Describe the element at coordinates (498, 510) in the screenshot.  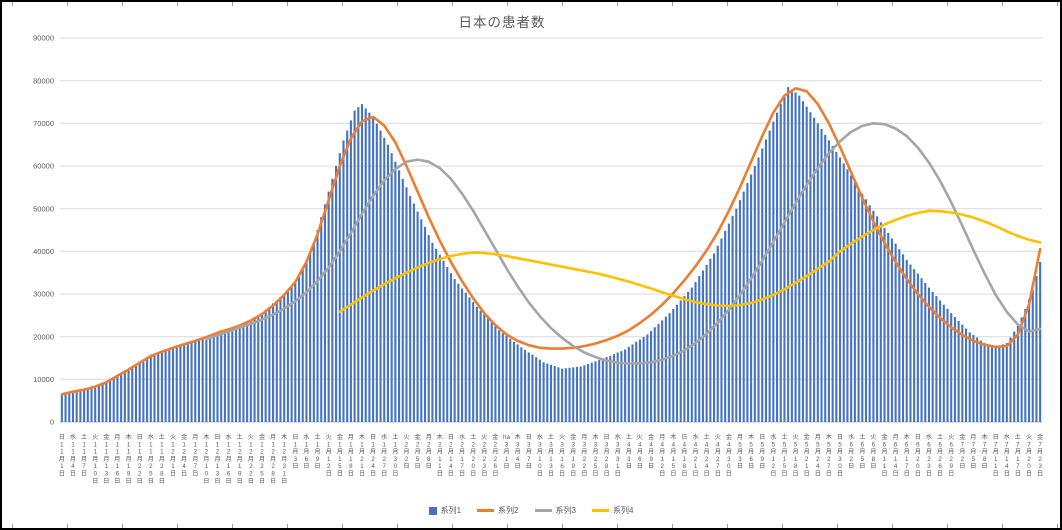
I see `legend-item-series2: 系列2` at that location.